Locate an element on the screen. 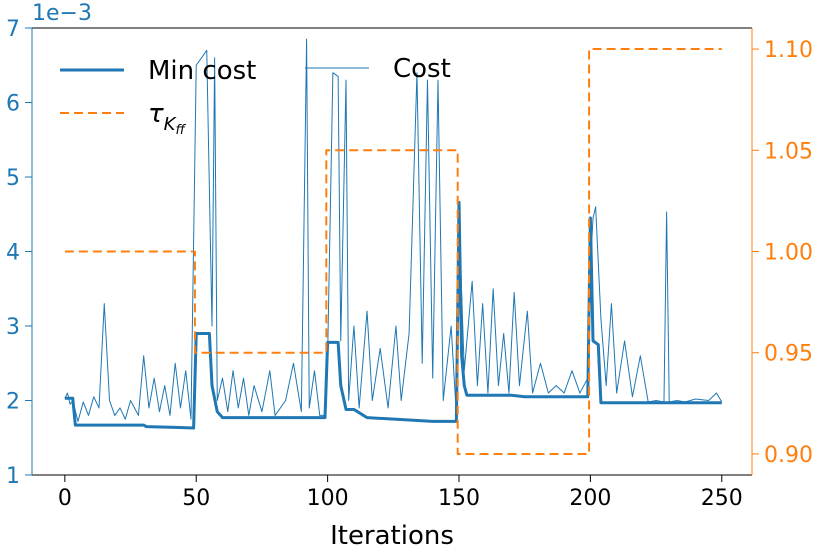  x-axis-label: Iterations is located at coordinates (392, 536).